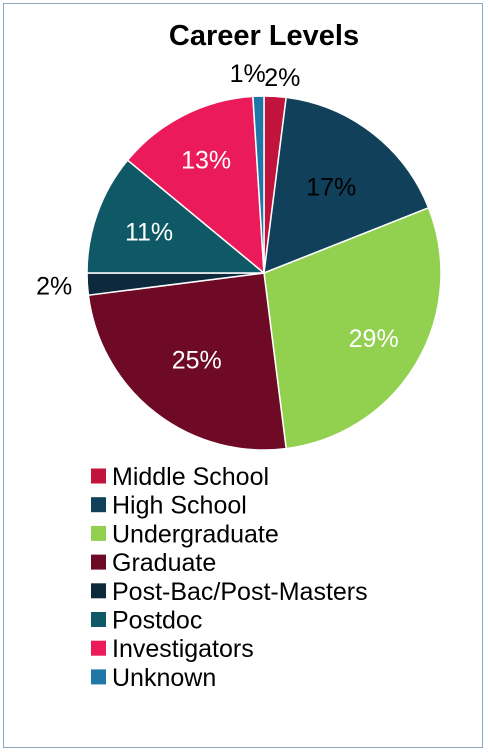  Describe the element at coordinates (197, 361) in the screenshot. I see `slice-label-graduate: 25%` at that location.